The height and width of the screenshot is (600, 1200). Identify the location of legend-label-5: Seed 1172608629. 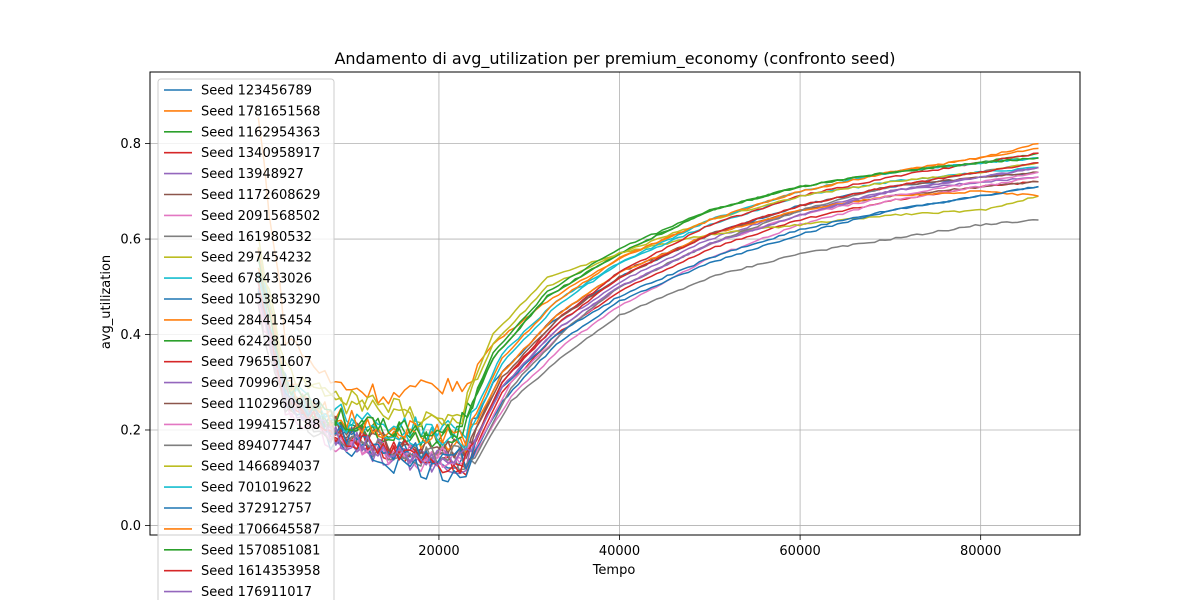
(260, 195).